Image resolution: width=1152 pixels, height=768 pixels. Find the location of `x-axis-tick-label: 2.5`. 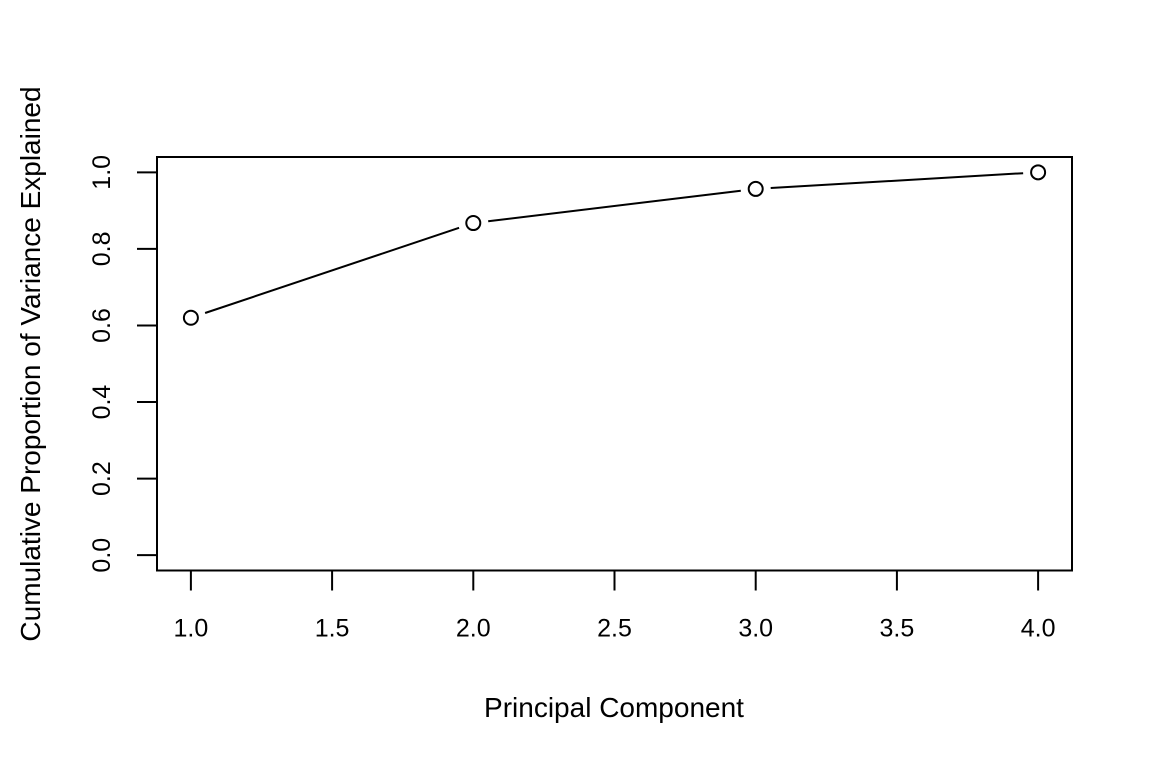

x-axis-tick-label: 2.5 is located at coordinates (614, 629).